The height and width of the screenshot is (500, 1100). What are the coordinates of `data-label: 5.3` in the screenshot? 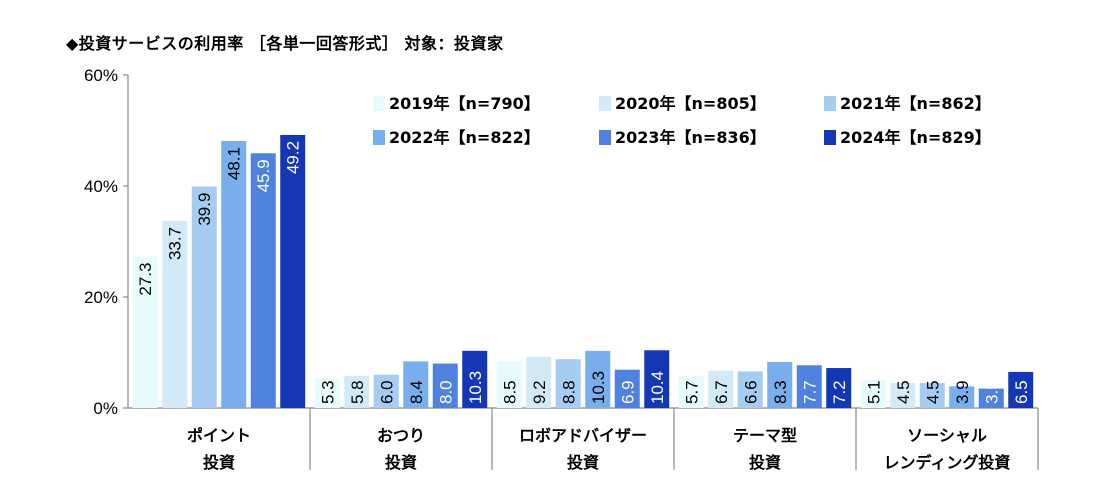 It's located at (327, 392).